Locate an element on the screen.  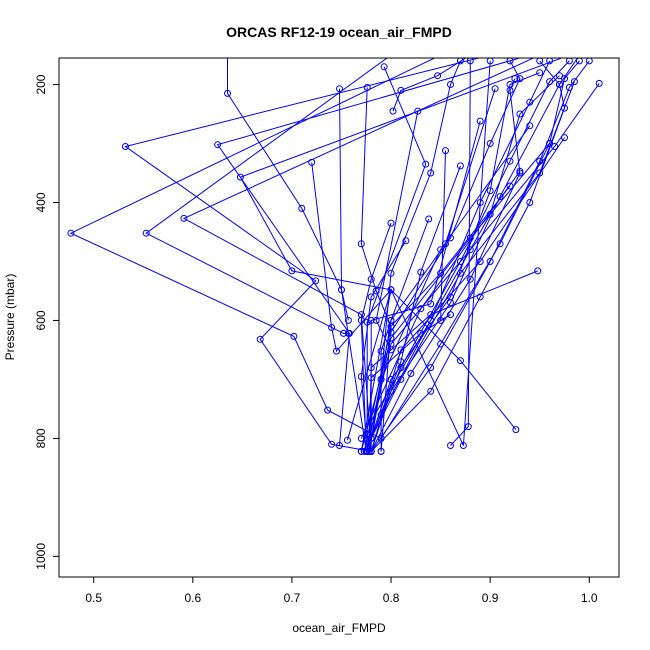
y-tick-label-5: 1000 is located at coordinates (41, 556).